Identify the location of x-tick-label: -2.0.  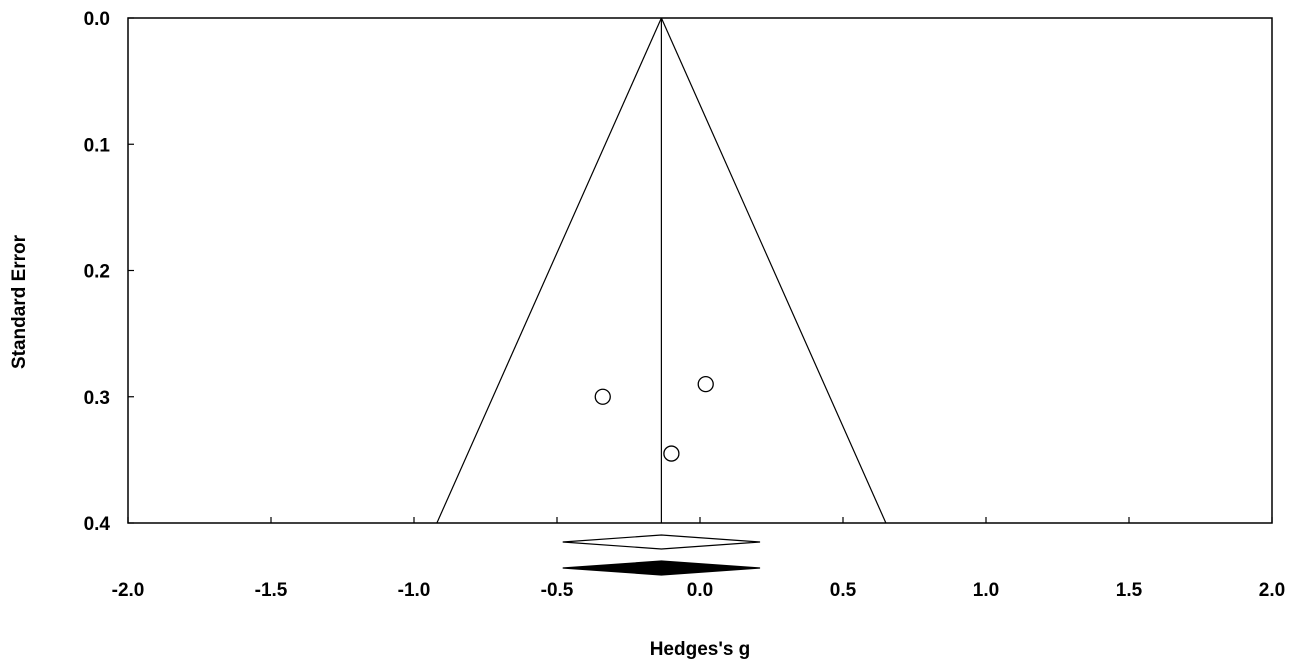
(128, 590).